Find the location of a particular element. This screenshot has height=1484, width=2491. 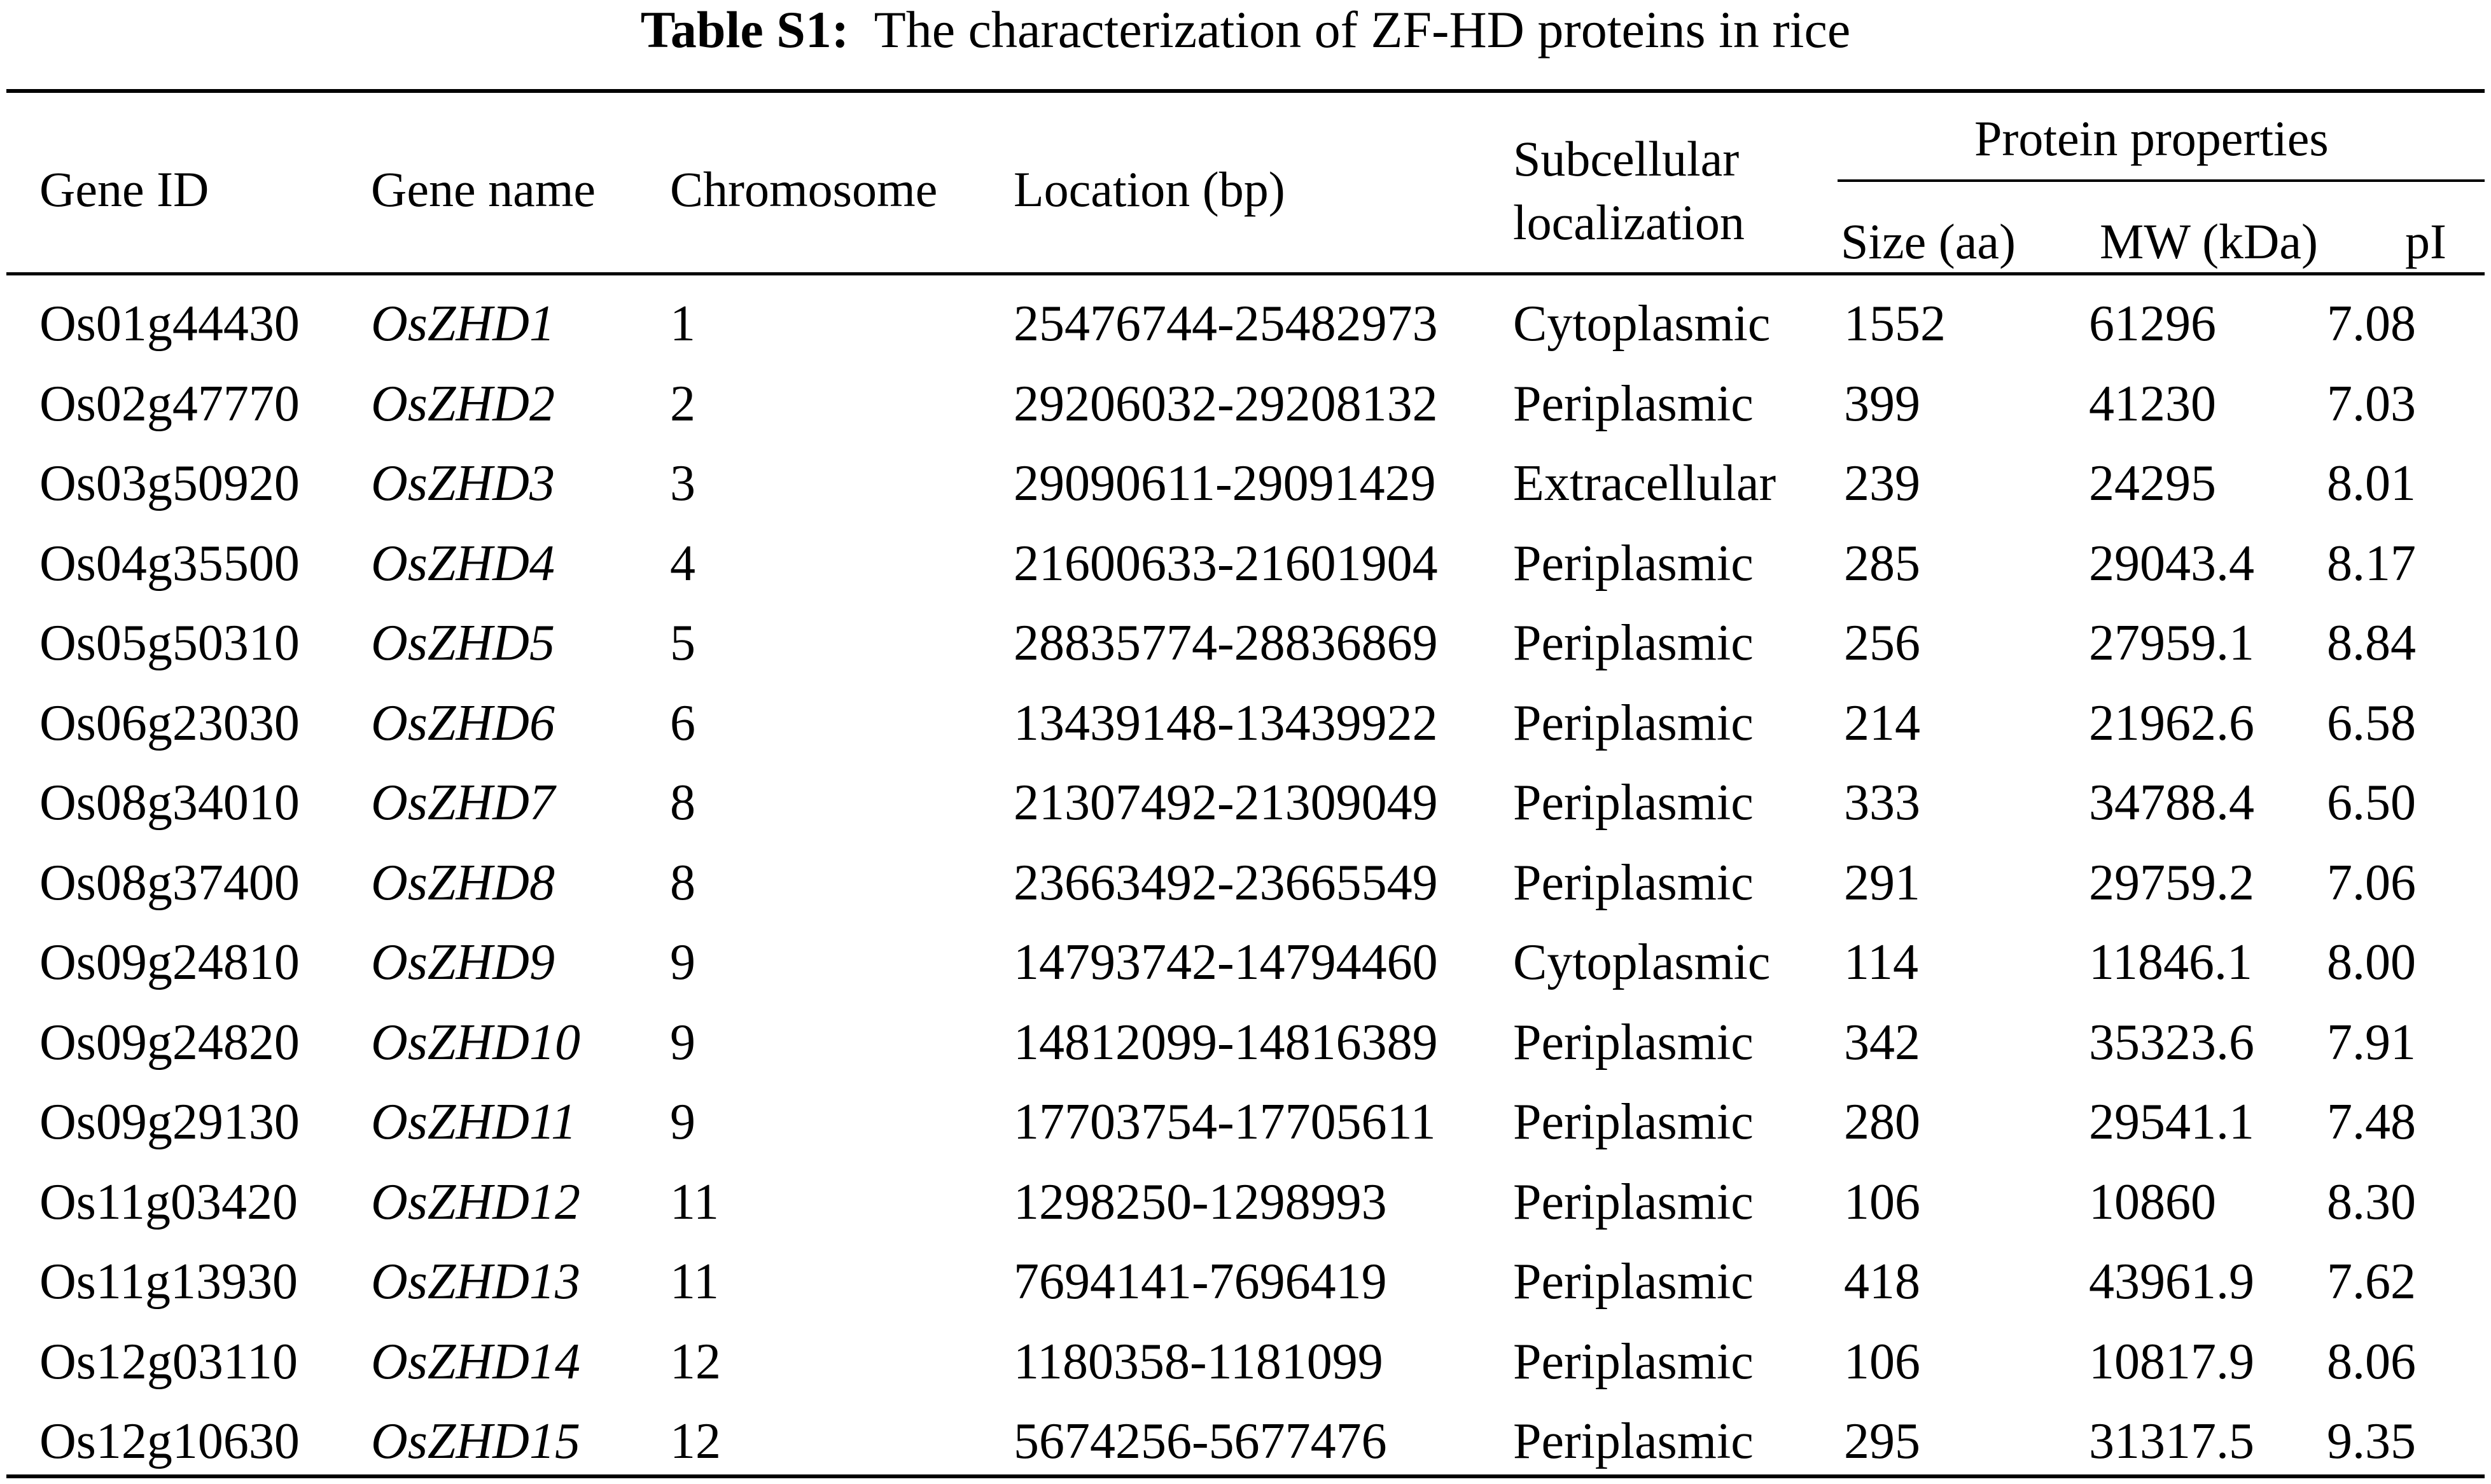

chromosome-cell: 3 is located at coordinates (682, 483).